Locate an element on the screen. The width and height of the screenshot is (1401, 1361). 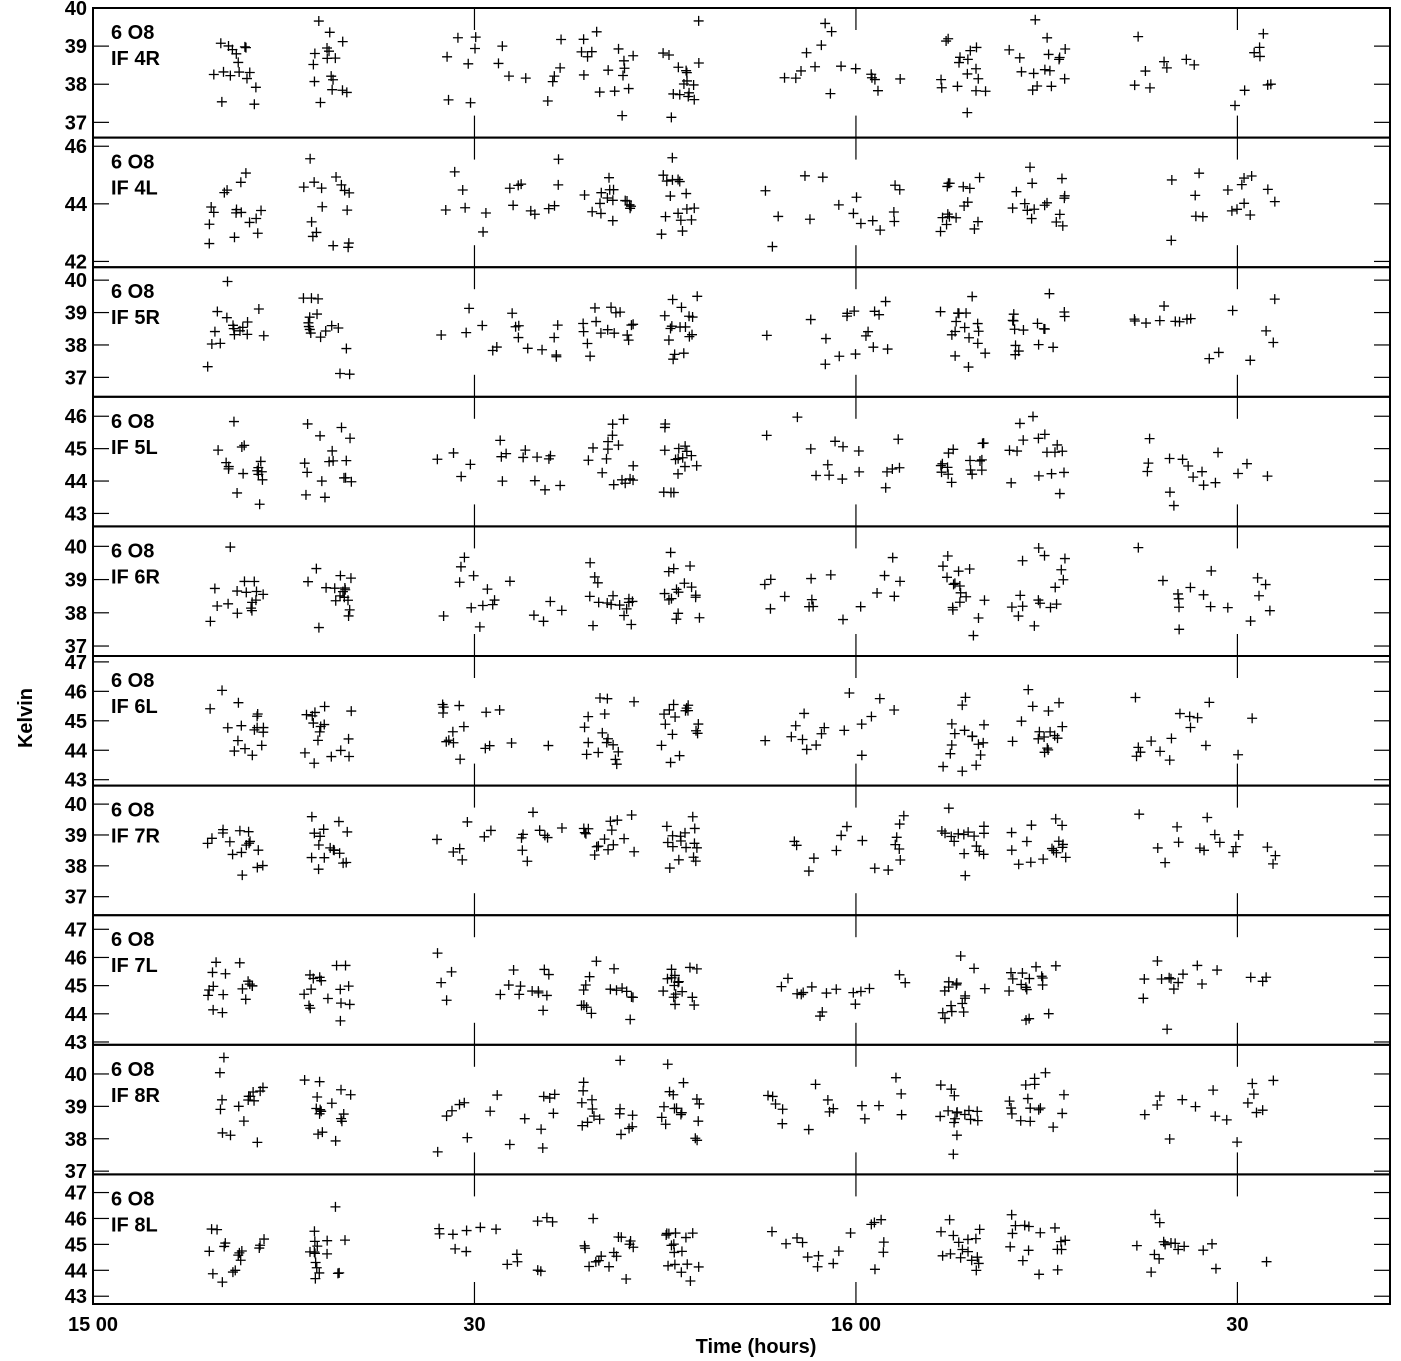
panel-if-label: IF 8L is located at coordinates (134, 1225).